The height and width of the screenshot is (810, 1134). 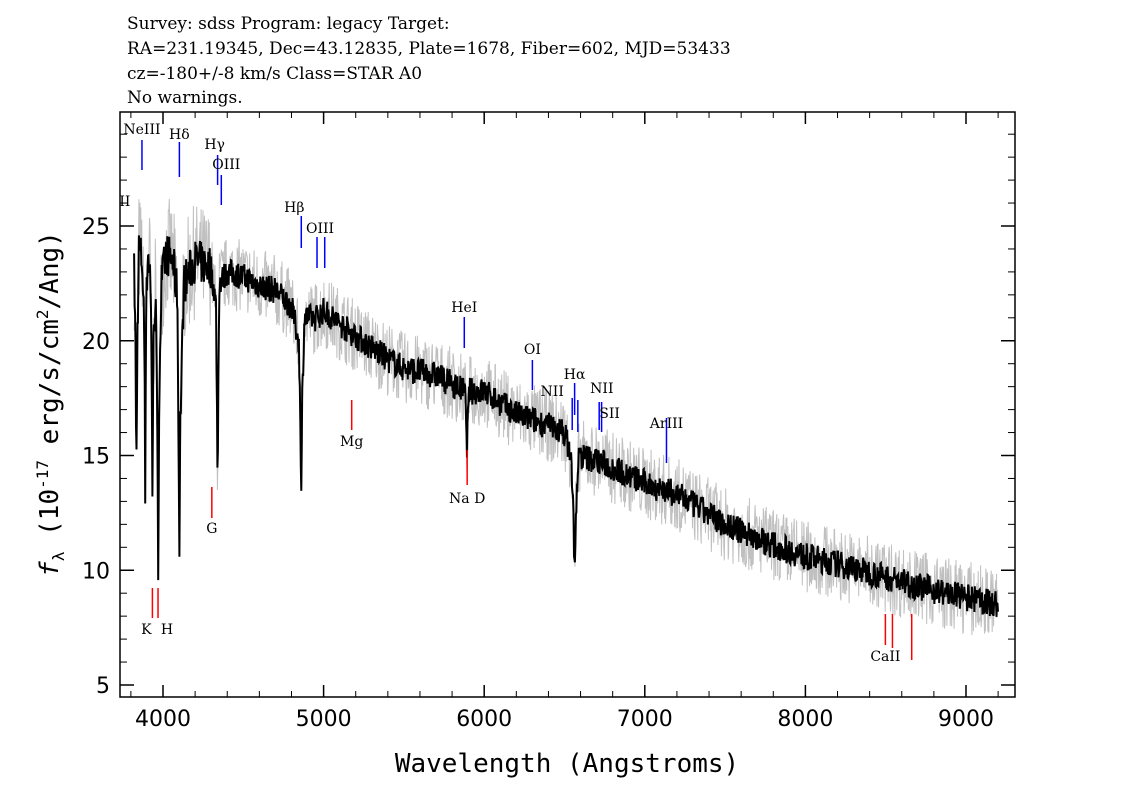 What do you see at coordinates (966, 719) in the screenshot?
I see `x-tick-label: 9000` at bounding box center [966, 719].